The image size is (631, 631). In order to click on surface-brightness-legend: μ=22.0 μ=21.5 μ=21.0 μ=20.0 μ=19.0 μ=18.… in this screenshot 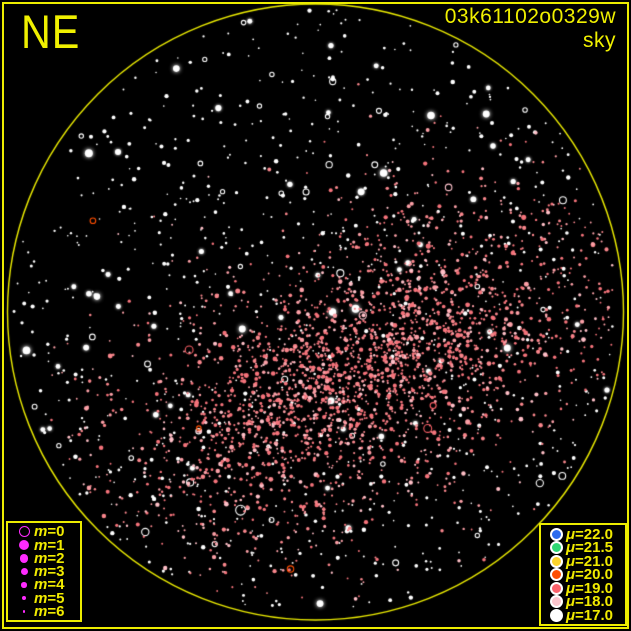, I will do `click(583, 574)`.